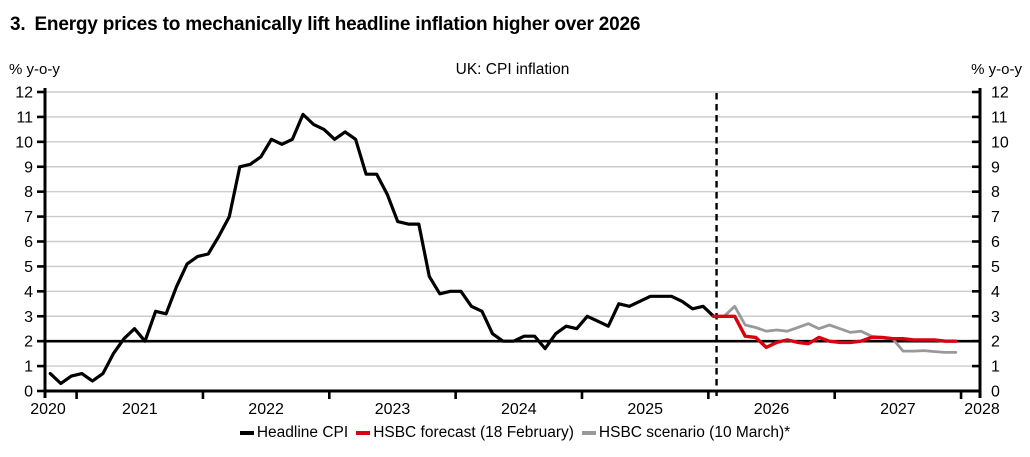 This screenshot has height=457, width=1030. What do you see at coordinates (28, 392) in the screenshot?
I see `y-tick-label-left: 0` at bounding box center [28, 392].